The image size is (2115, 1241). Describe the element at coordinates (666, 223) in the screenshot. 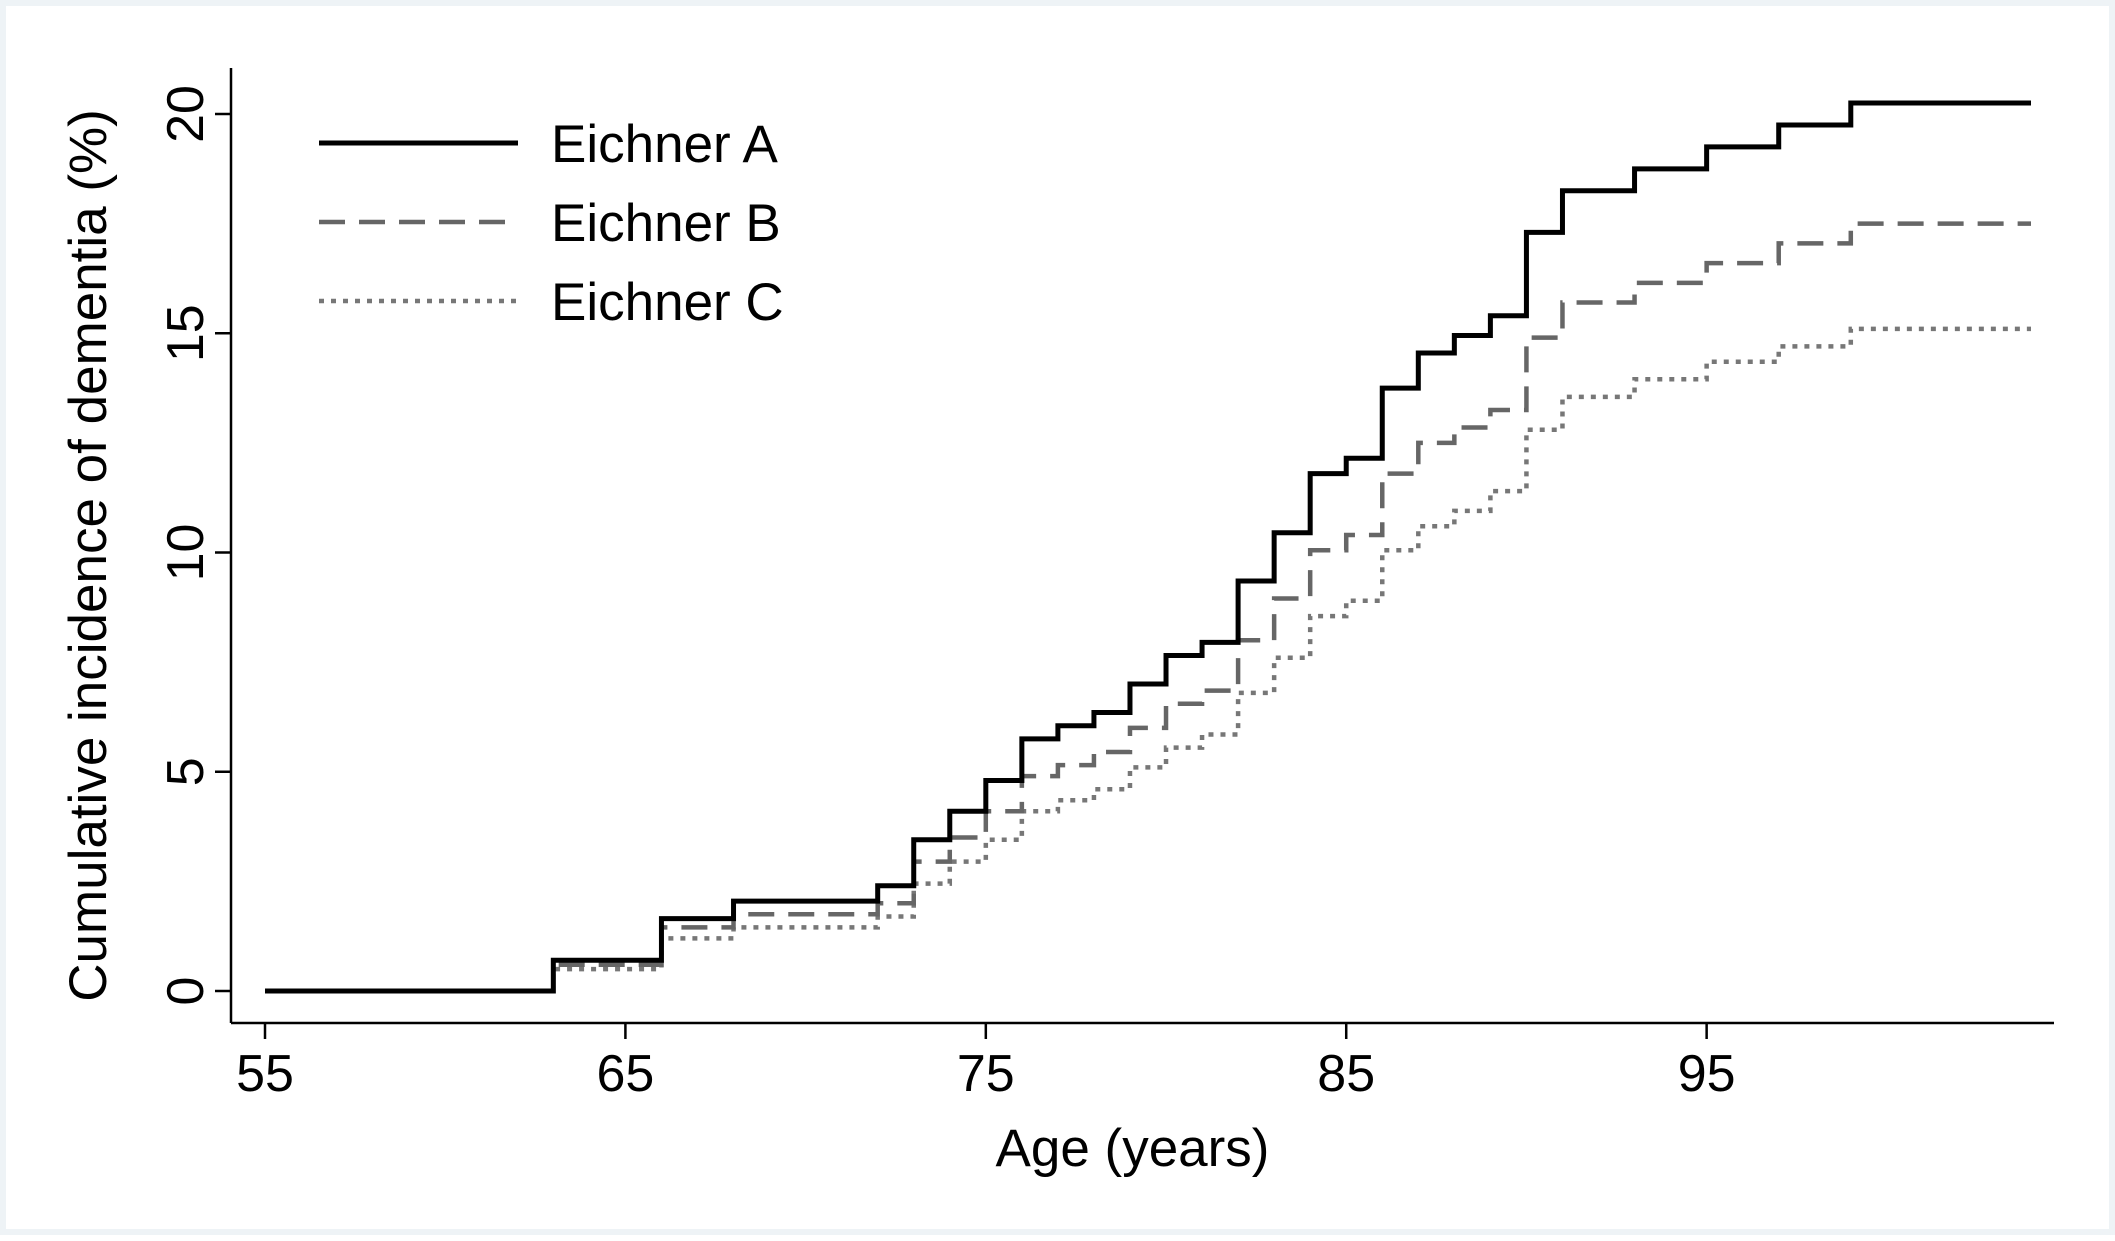

I see `legend-label: Eichner B` at that location.